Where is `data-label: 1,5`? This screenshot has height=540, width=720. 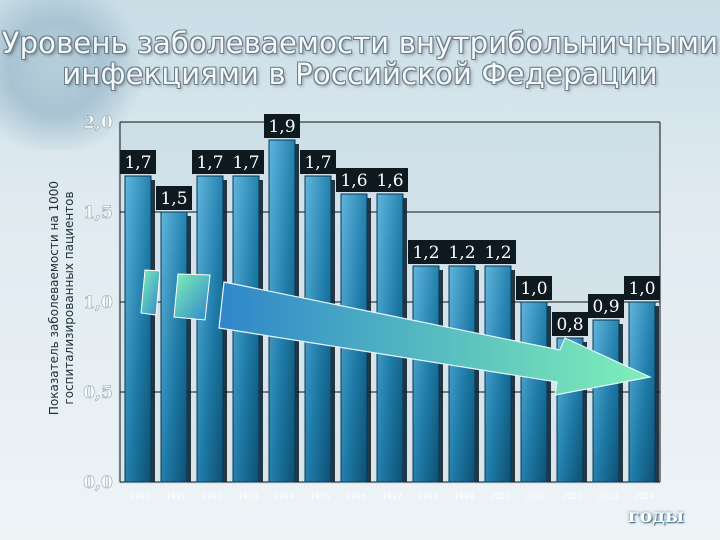 data-label: 1,5 is located at coordinates (173, 199).